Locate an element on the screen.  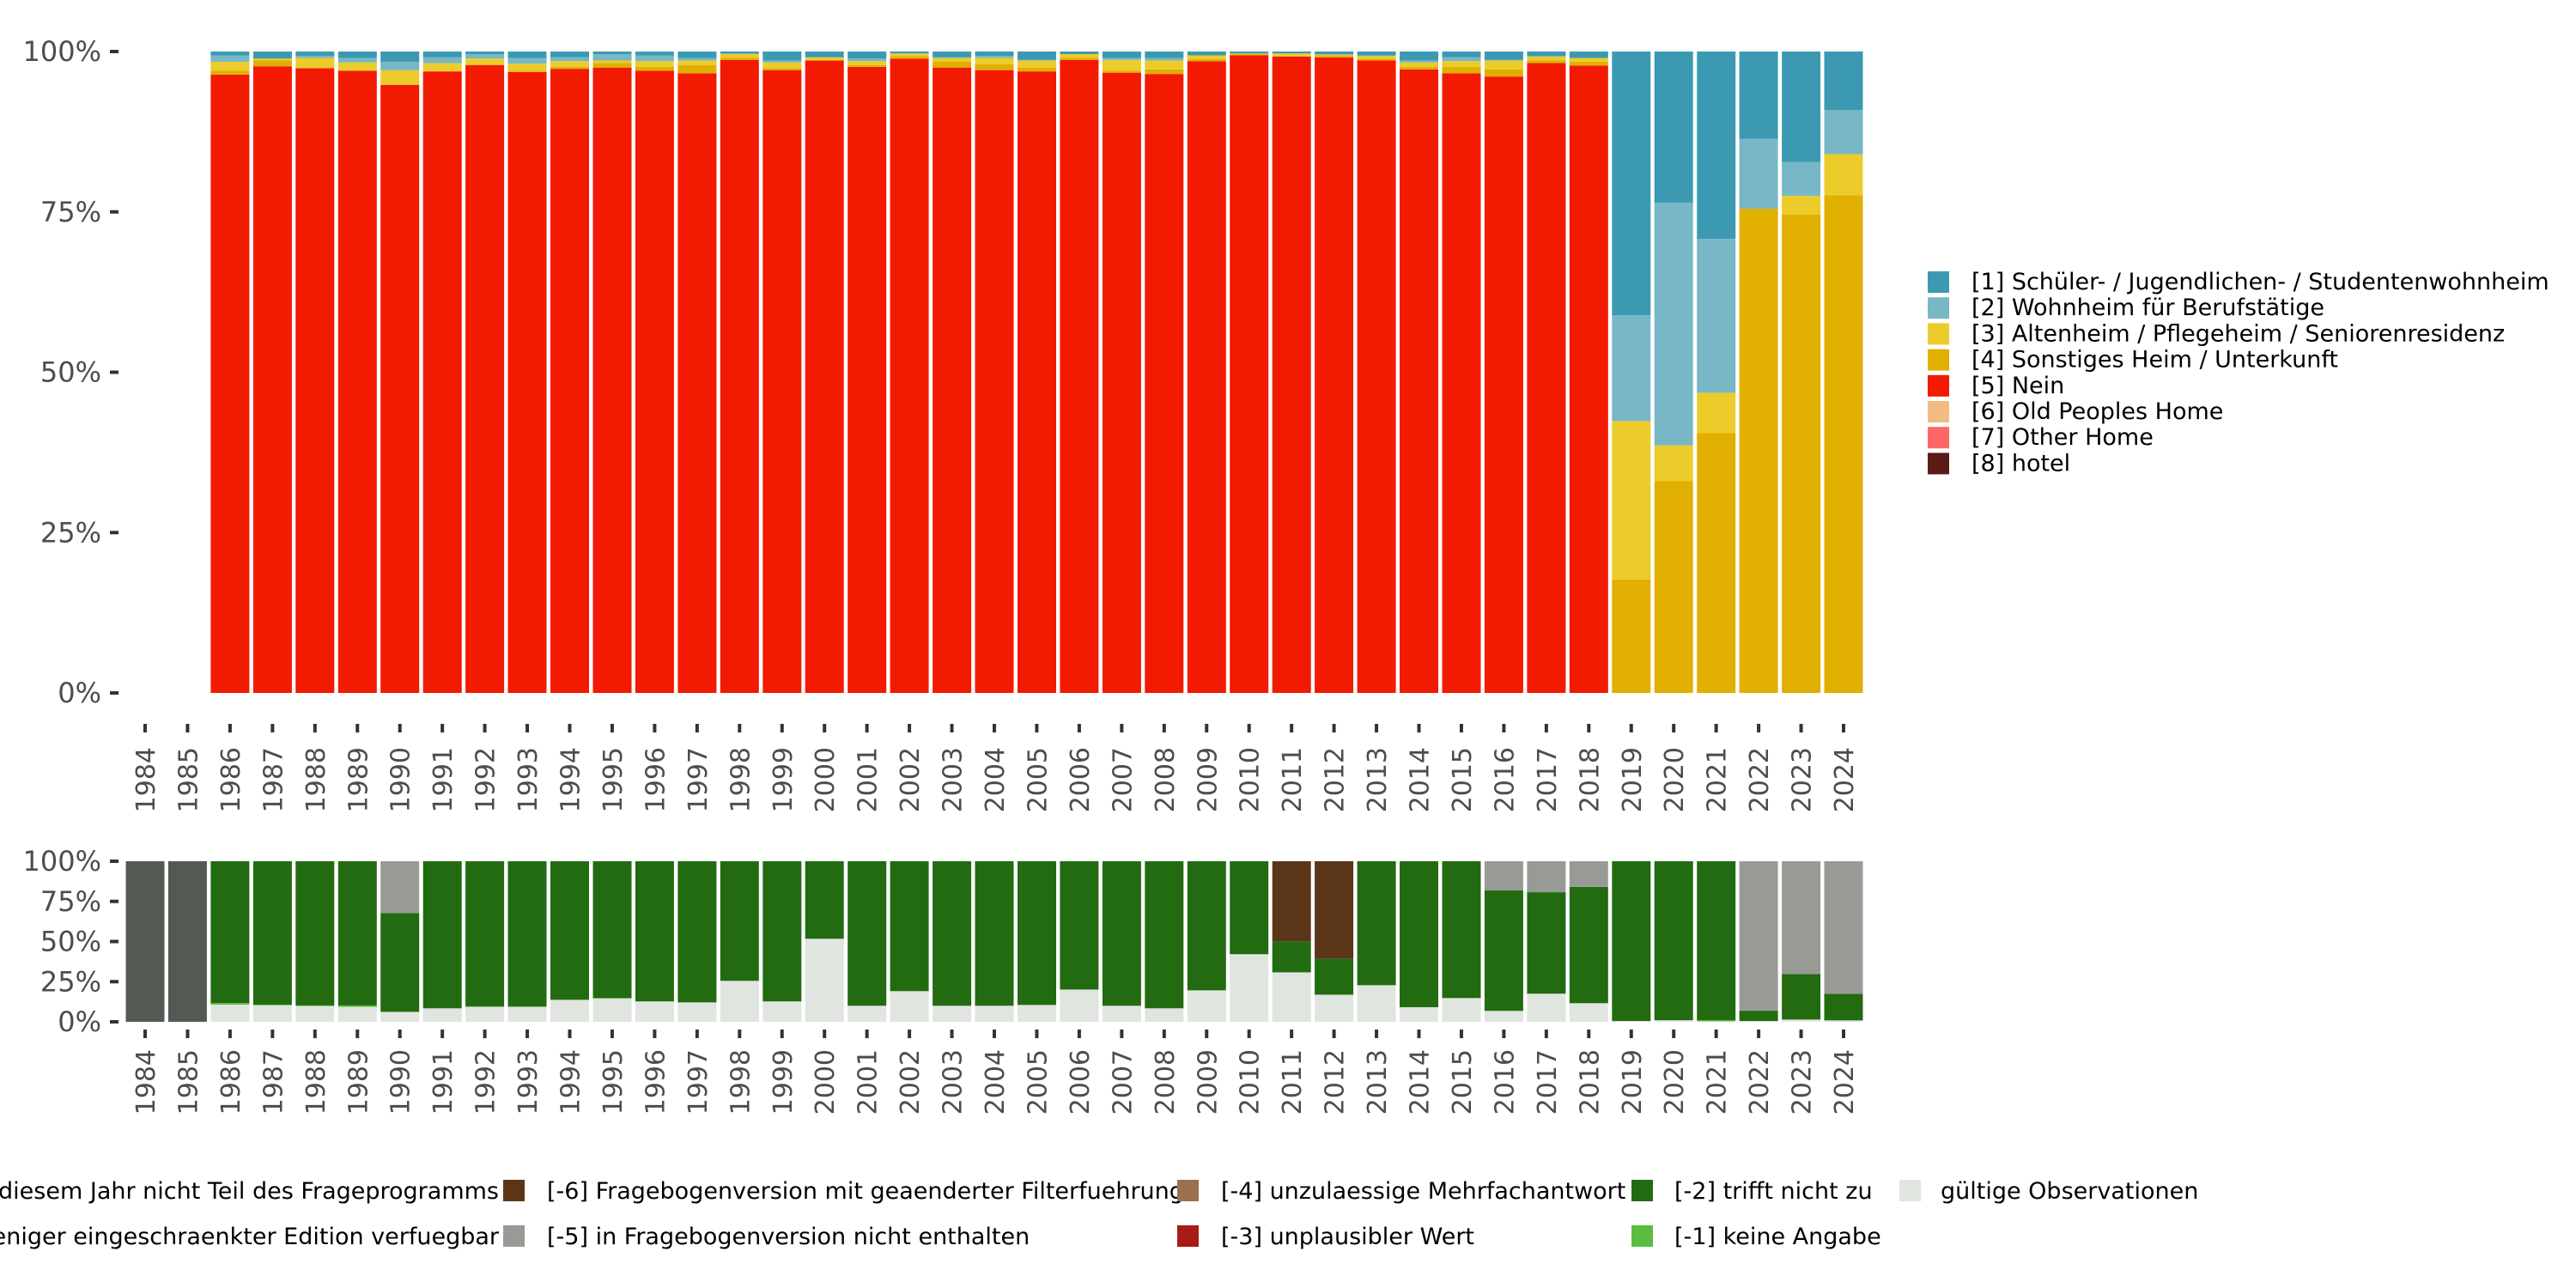
bar-segment-2016-s3 is located at coordinates (1503, 876).